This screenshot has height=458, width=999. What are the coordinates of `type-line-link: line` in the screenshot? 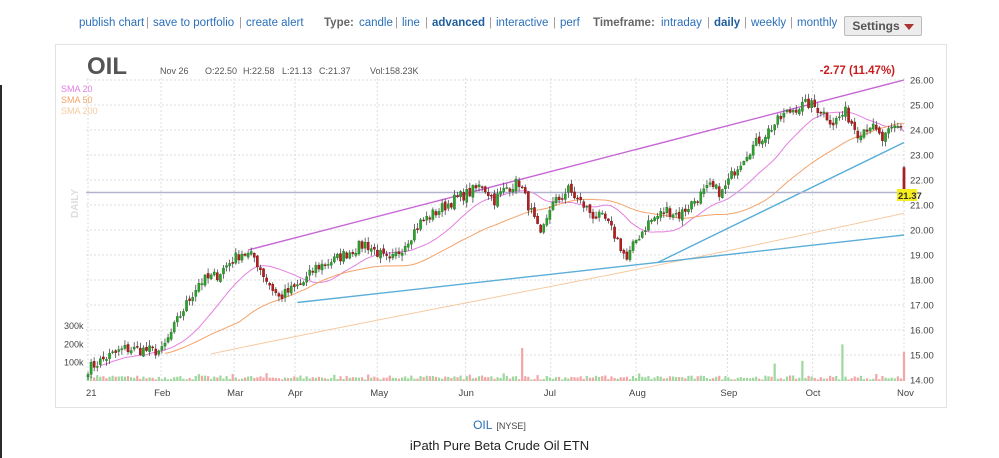 It's located at (411, 23).